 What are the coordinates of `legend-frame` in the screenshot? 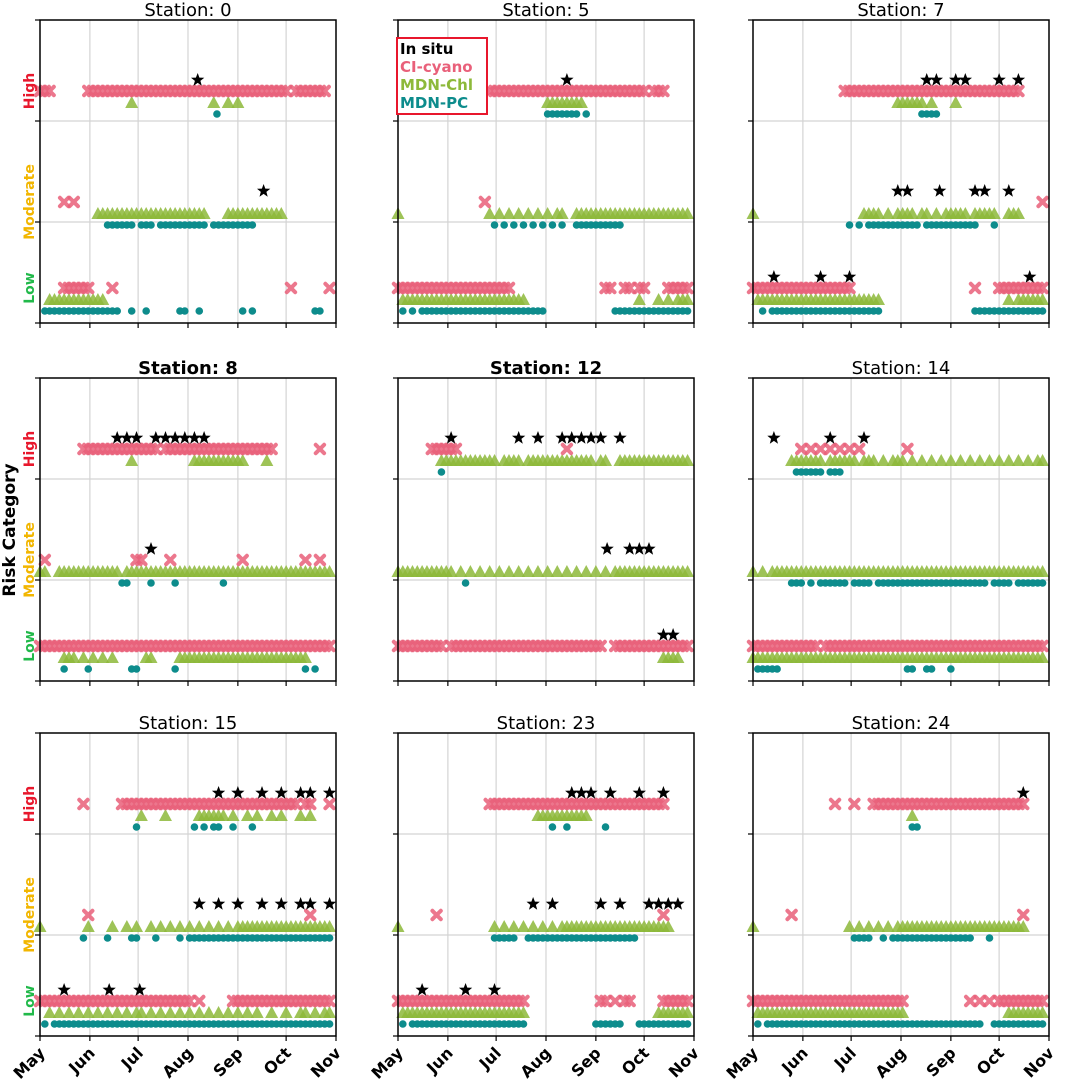 It's located at (442, 76).